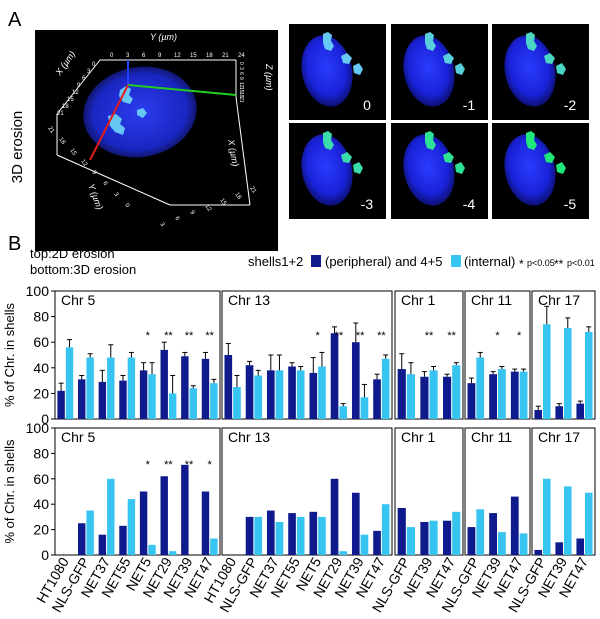 This screenshot has width=600, height=619. Describe the element at coordinates (540, 171) in the screenshot. I see `erosion-thumbnail: -5` at that location.